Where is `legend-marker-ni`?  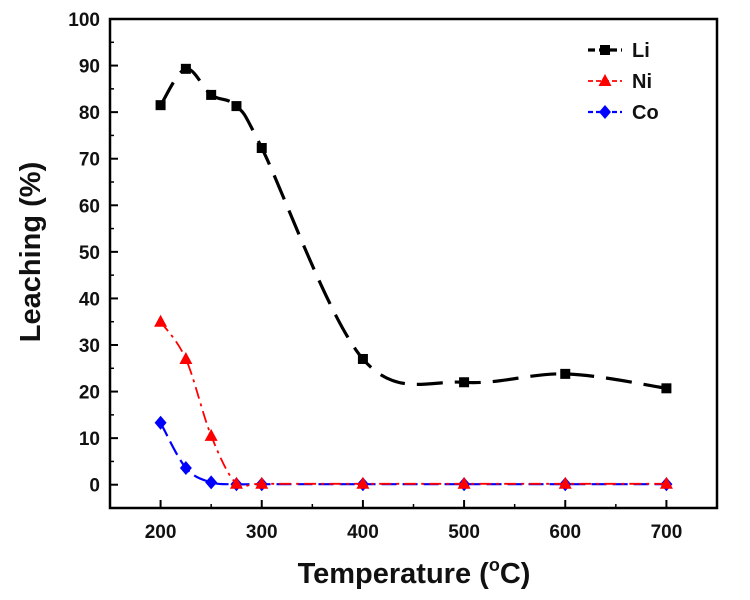
legend-marker-ni is located at coordinates (605, 80).